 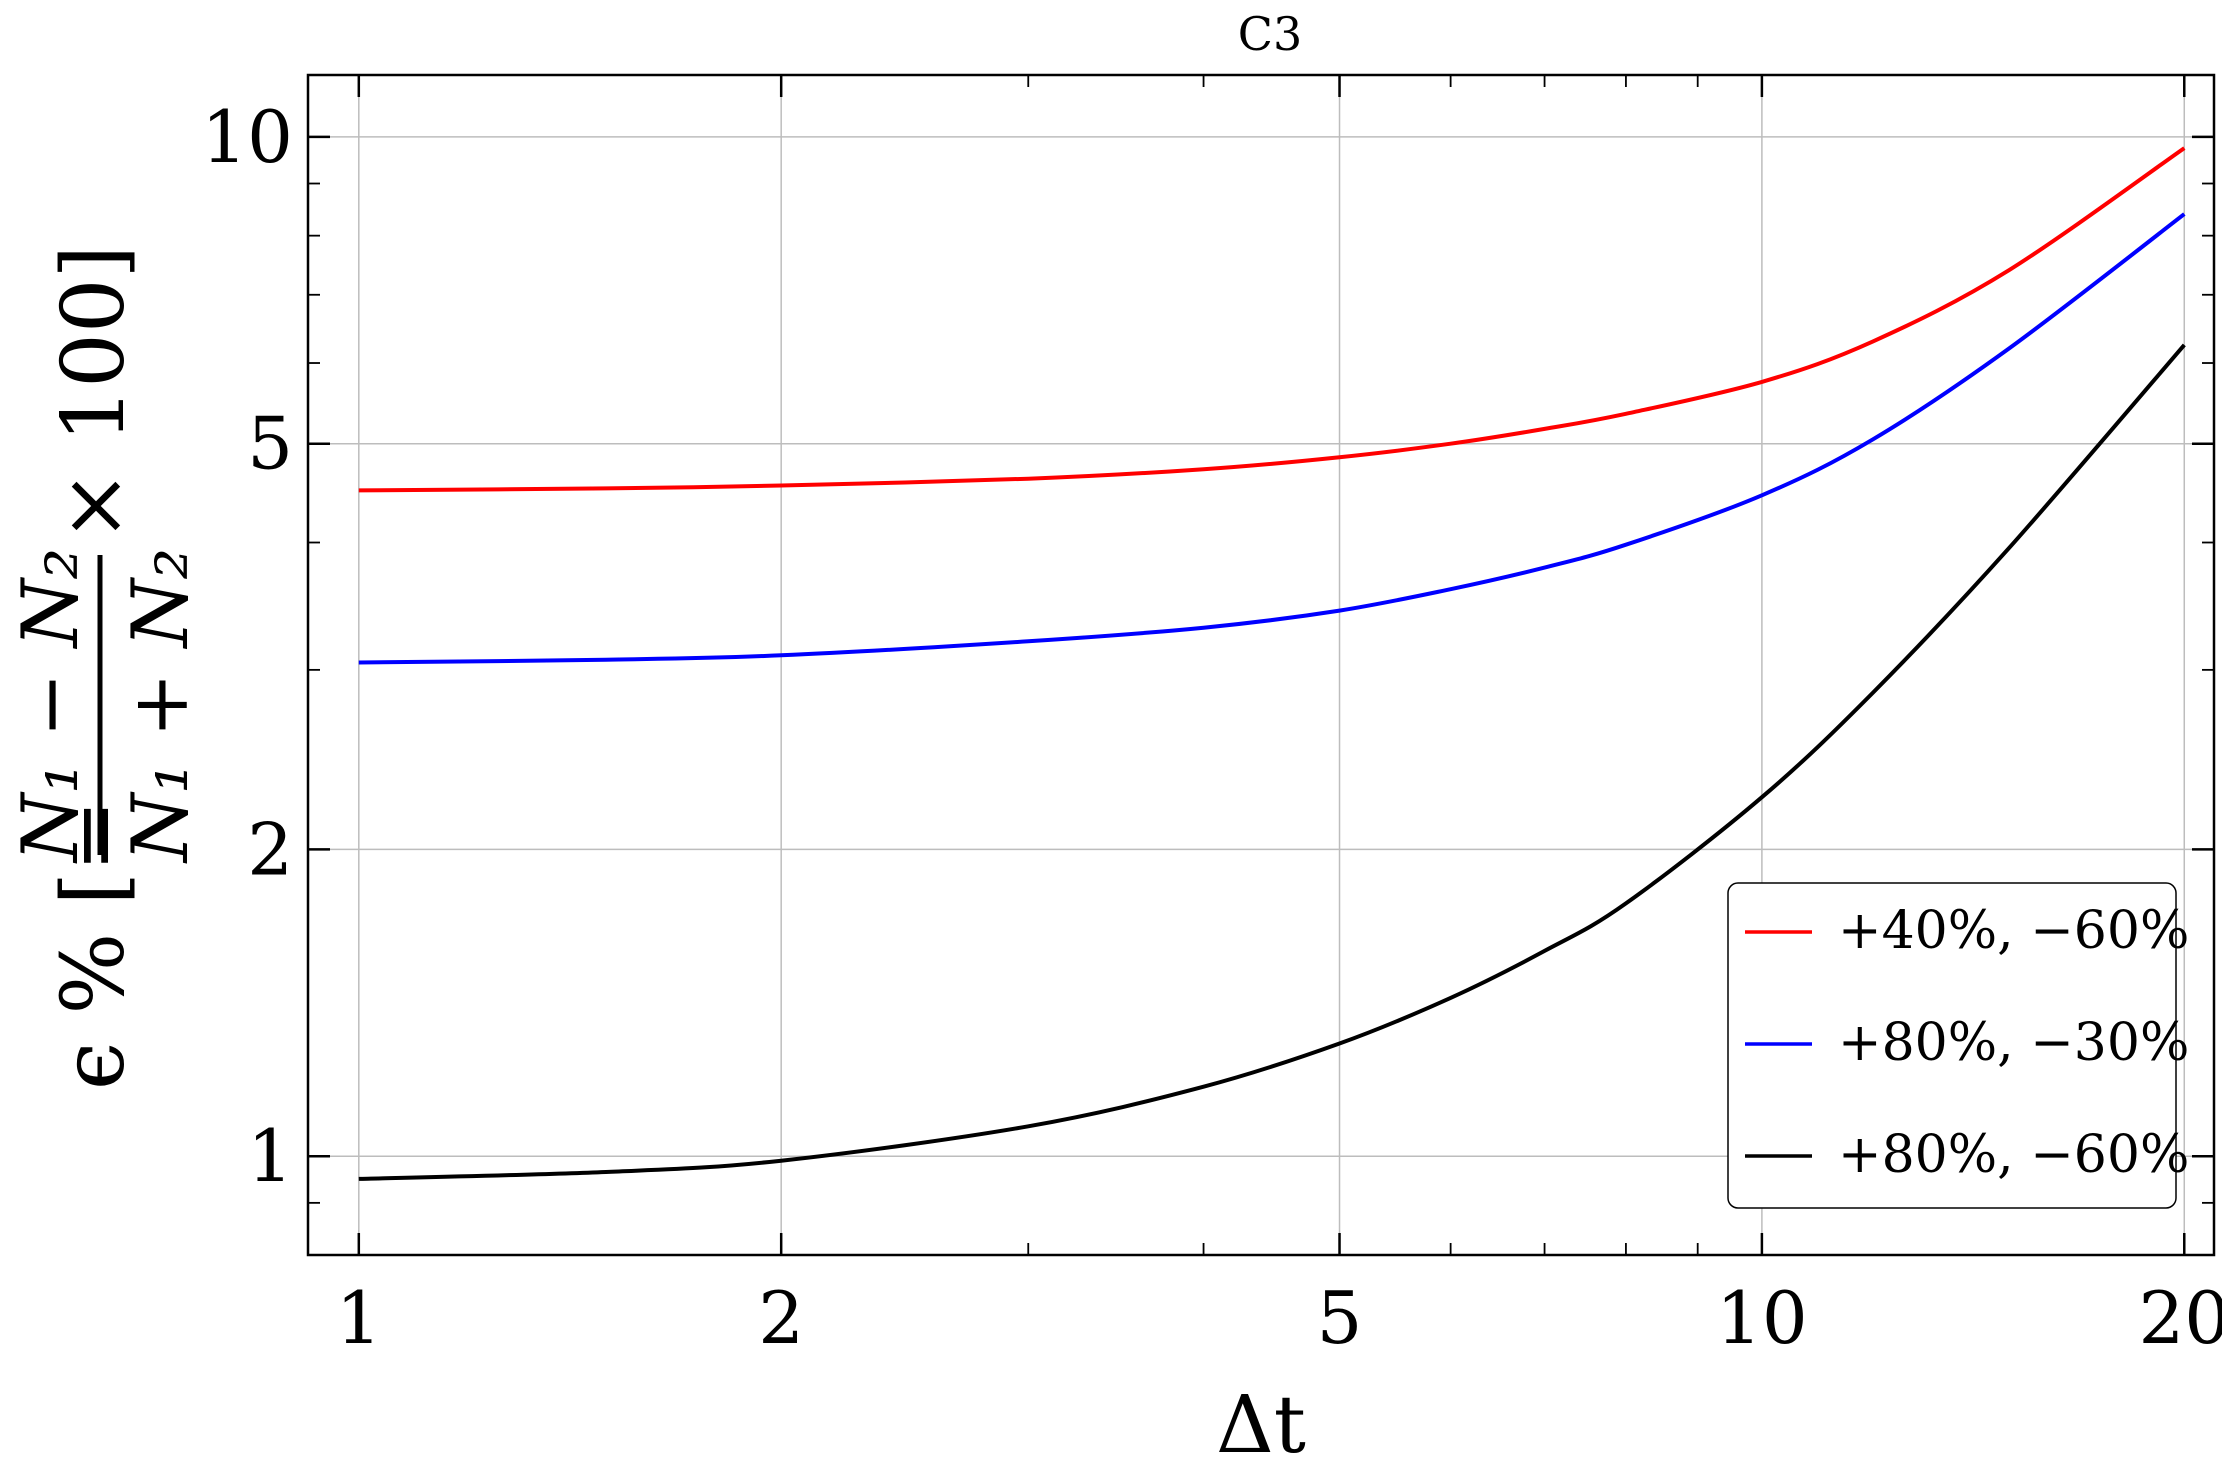 I want to click on x-tick-label: 10, so click(x=1762, y=1318).